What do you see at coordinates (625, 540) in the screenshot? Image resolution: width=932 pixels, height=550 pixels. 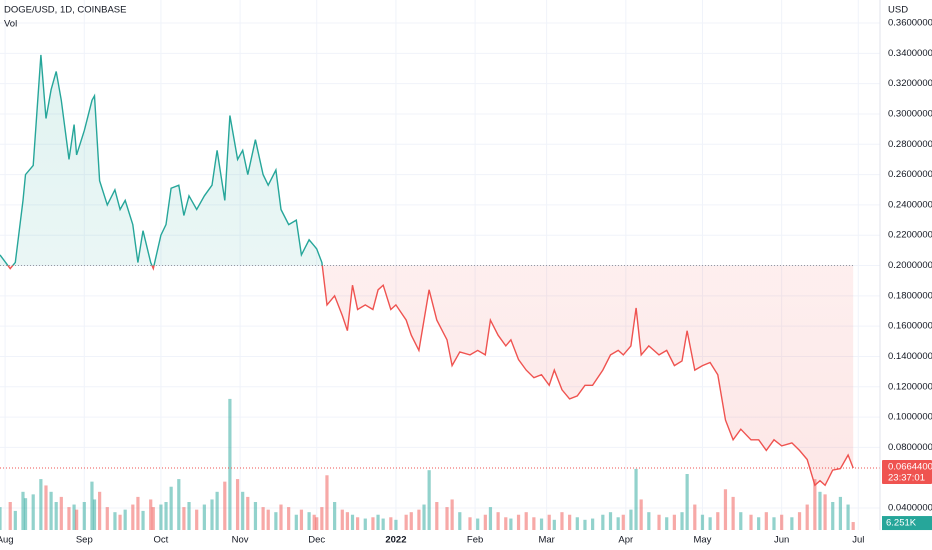 I see `x-tick-label: Apr` at bounding box center [625, 540].